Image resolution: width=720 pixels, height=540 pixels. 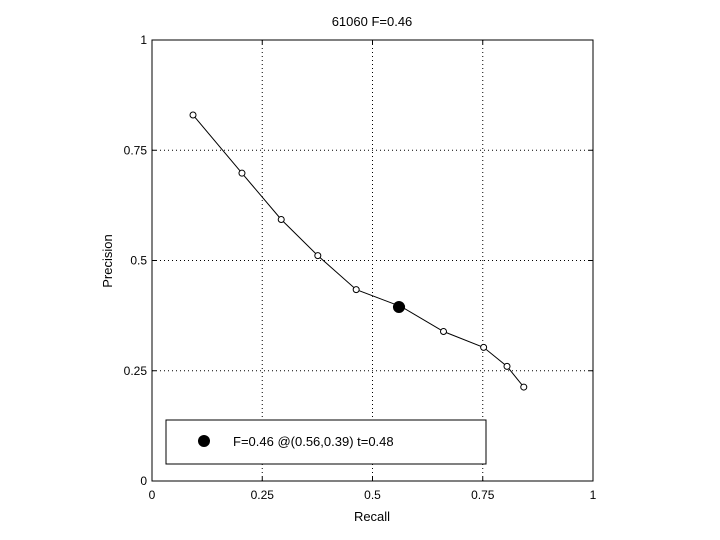 What do you see at coordinates (593, 495) in the screenshot?
I see `x-tick-label: 1` at bounding box center [593, 495].